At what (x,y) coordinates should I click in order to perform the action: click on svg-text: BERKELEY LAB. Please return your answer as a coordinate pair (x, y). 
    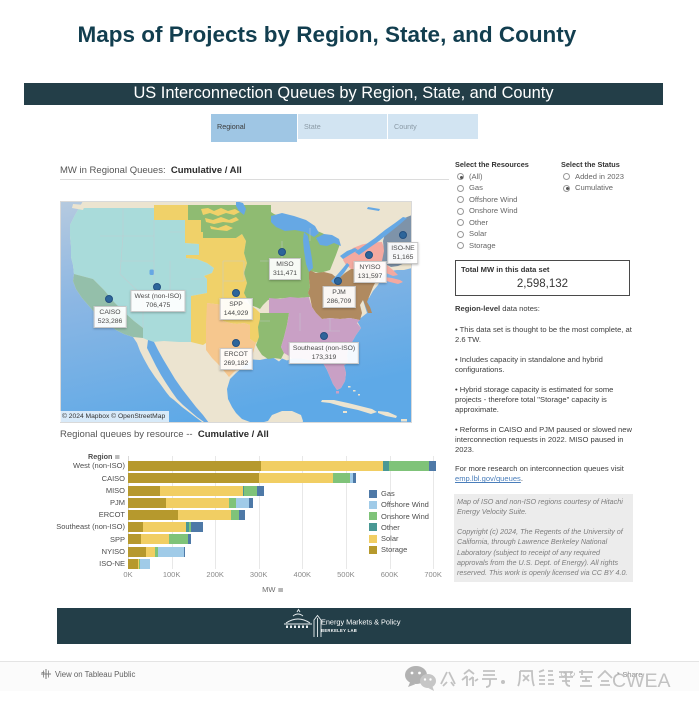
    Looking at the image, I should click on (339, 630).